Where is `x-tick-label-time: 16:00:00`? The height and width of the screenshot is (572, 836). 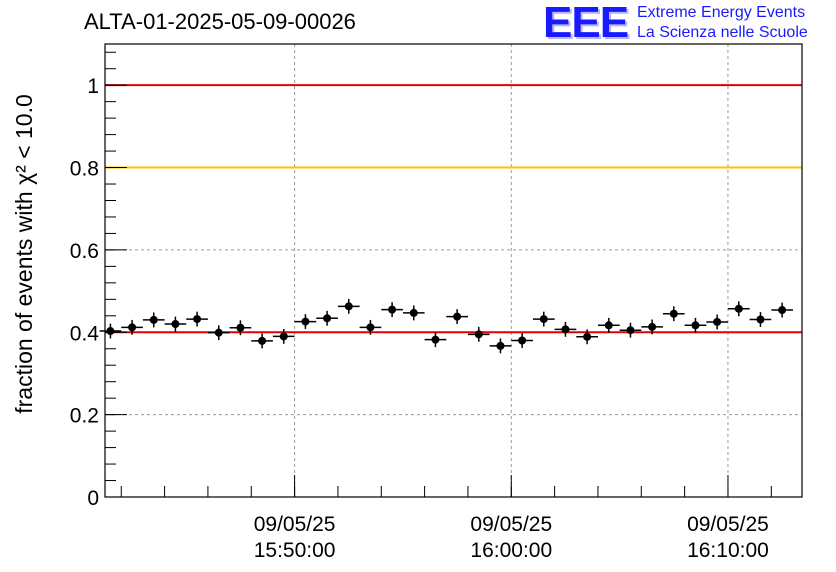 x-tick-label-time: 16:00:00 is located at coordinates (511, 550).